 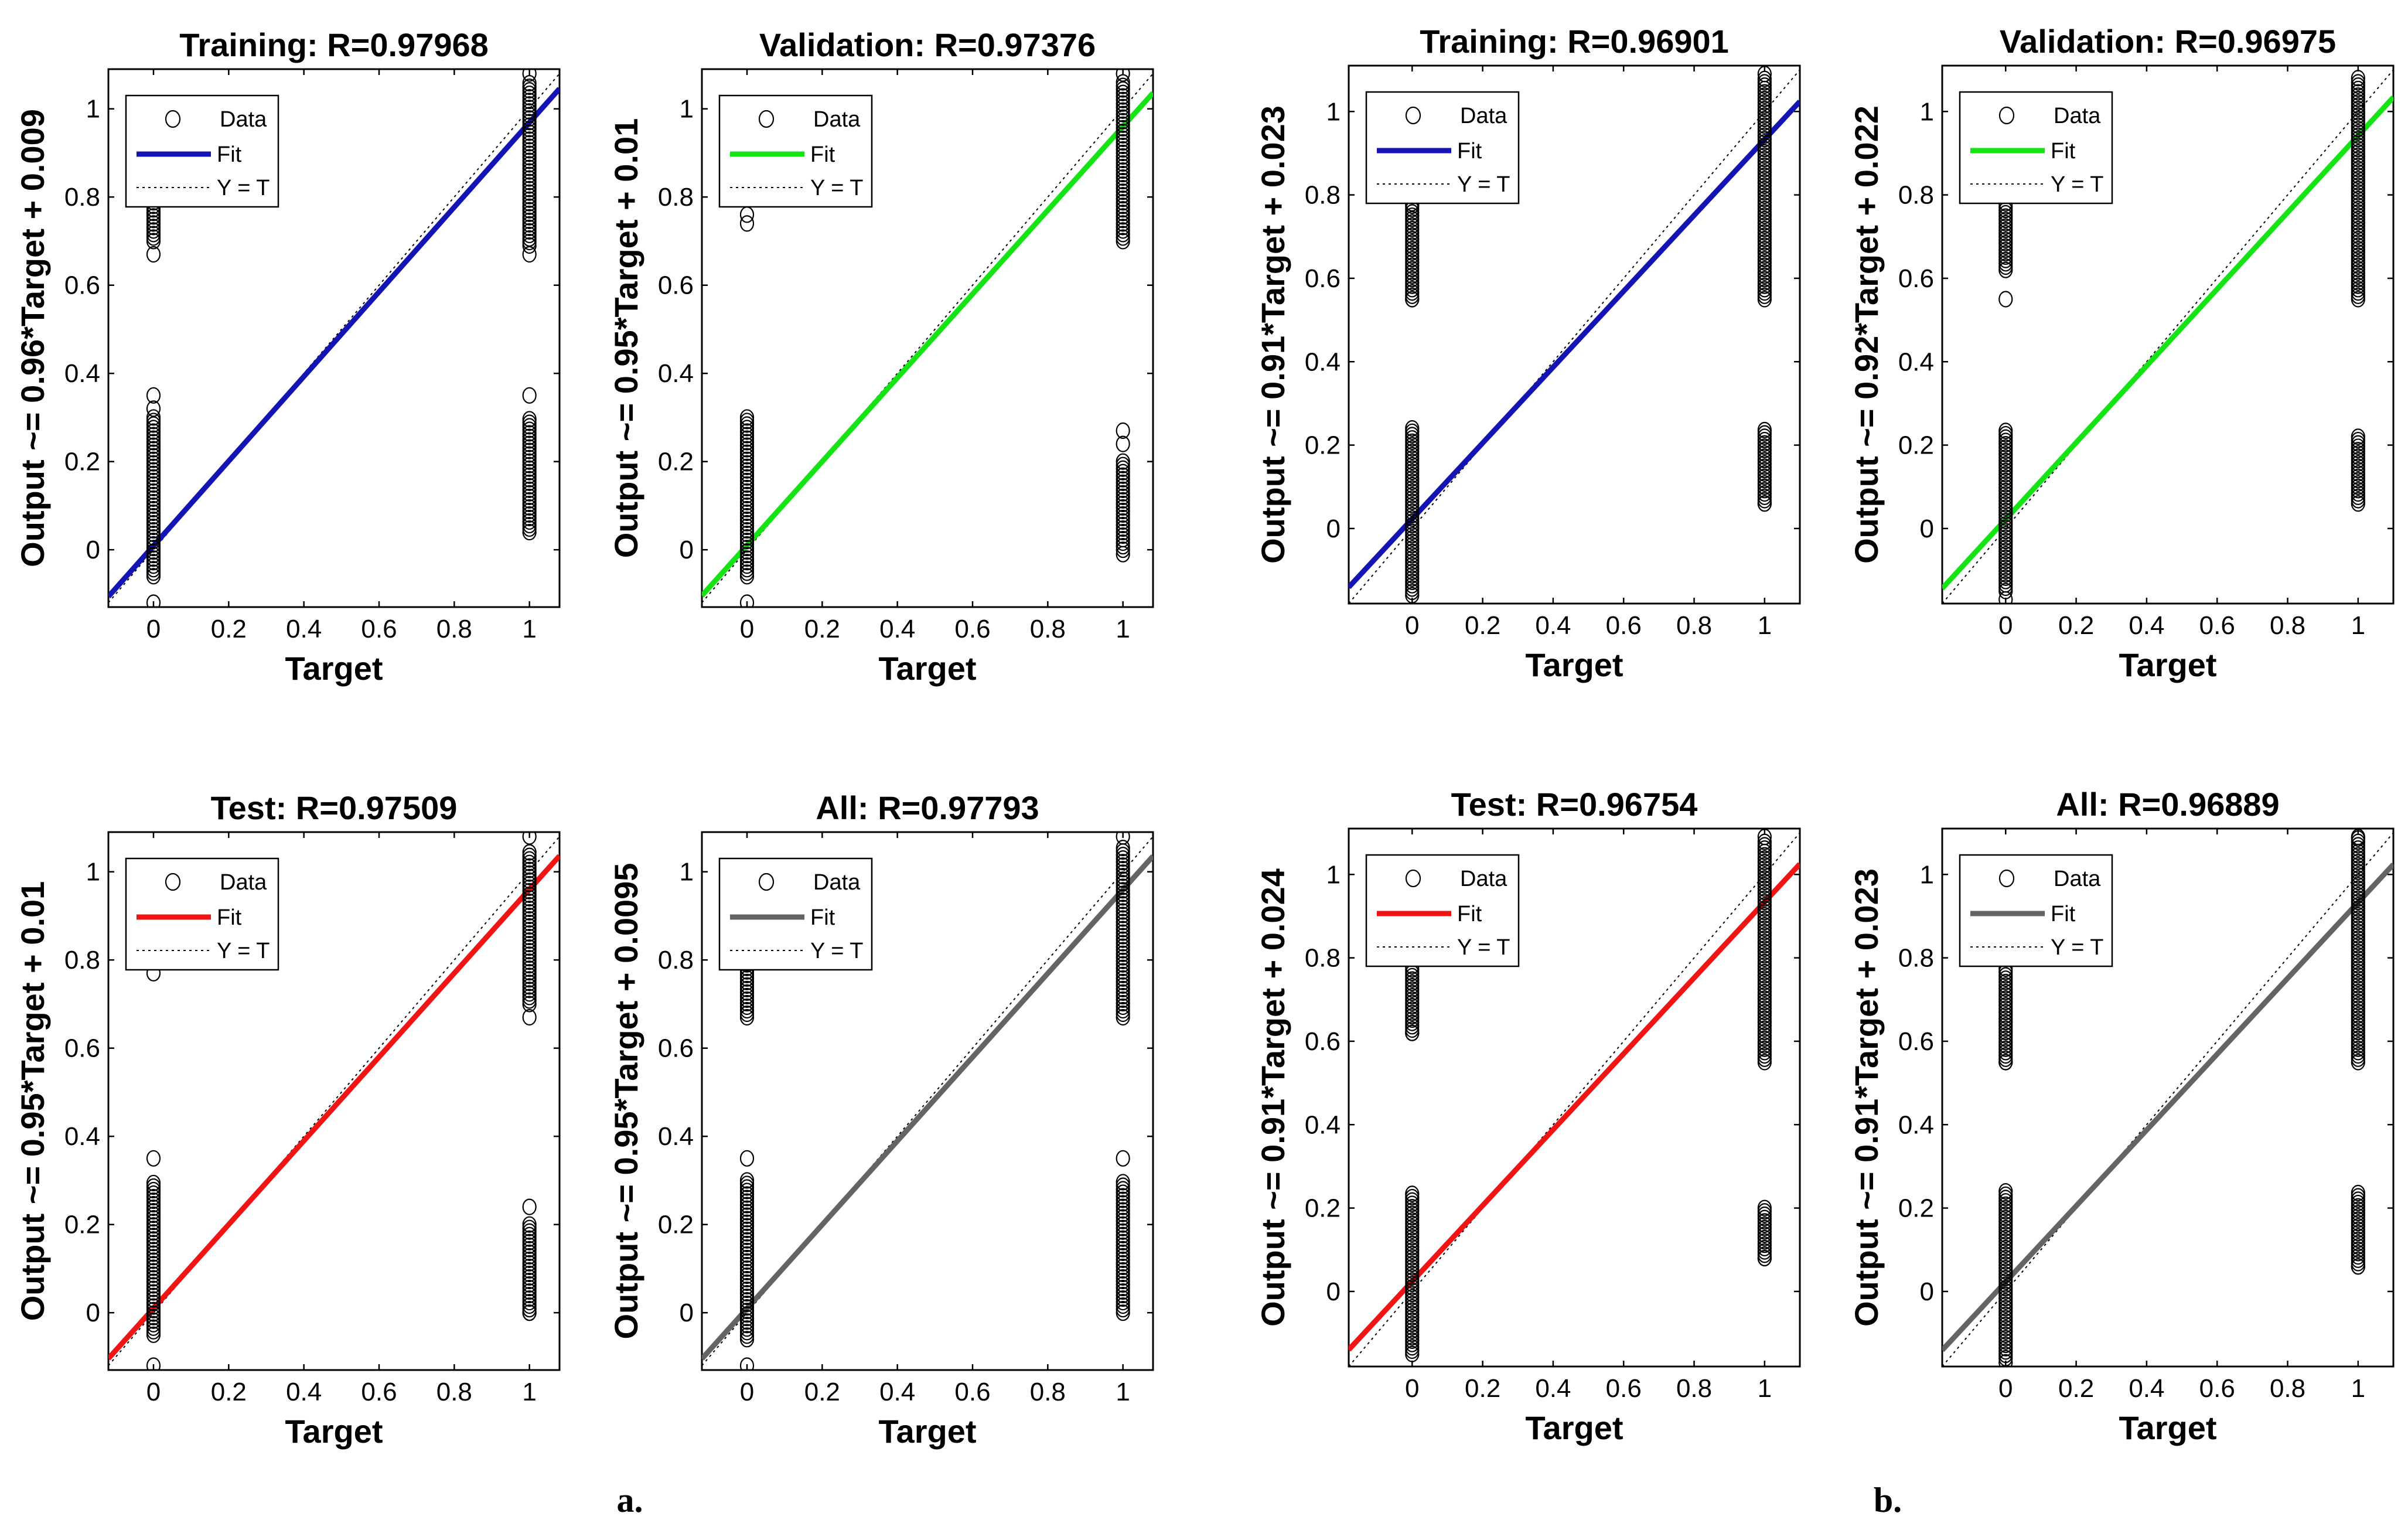 I want to click on y-tick-label: 0.8, so click(x=1323, y=958).